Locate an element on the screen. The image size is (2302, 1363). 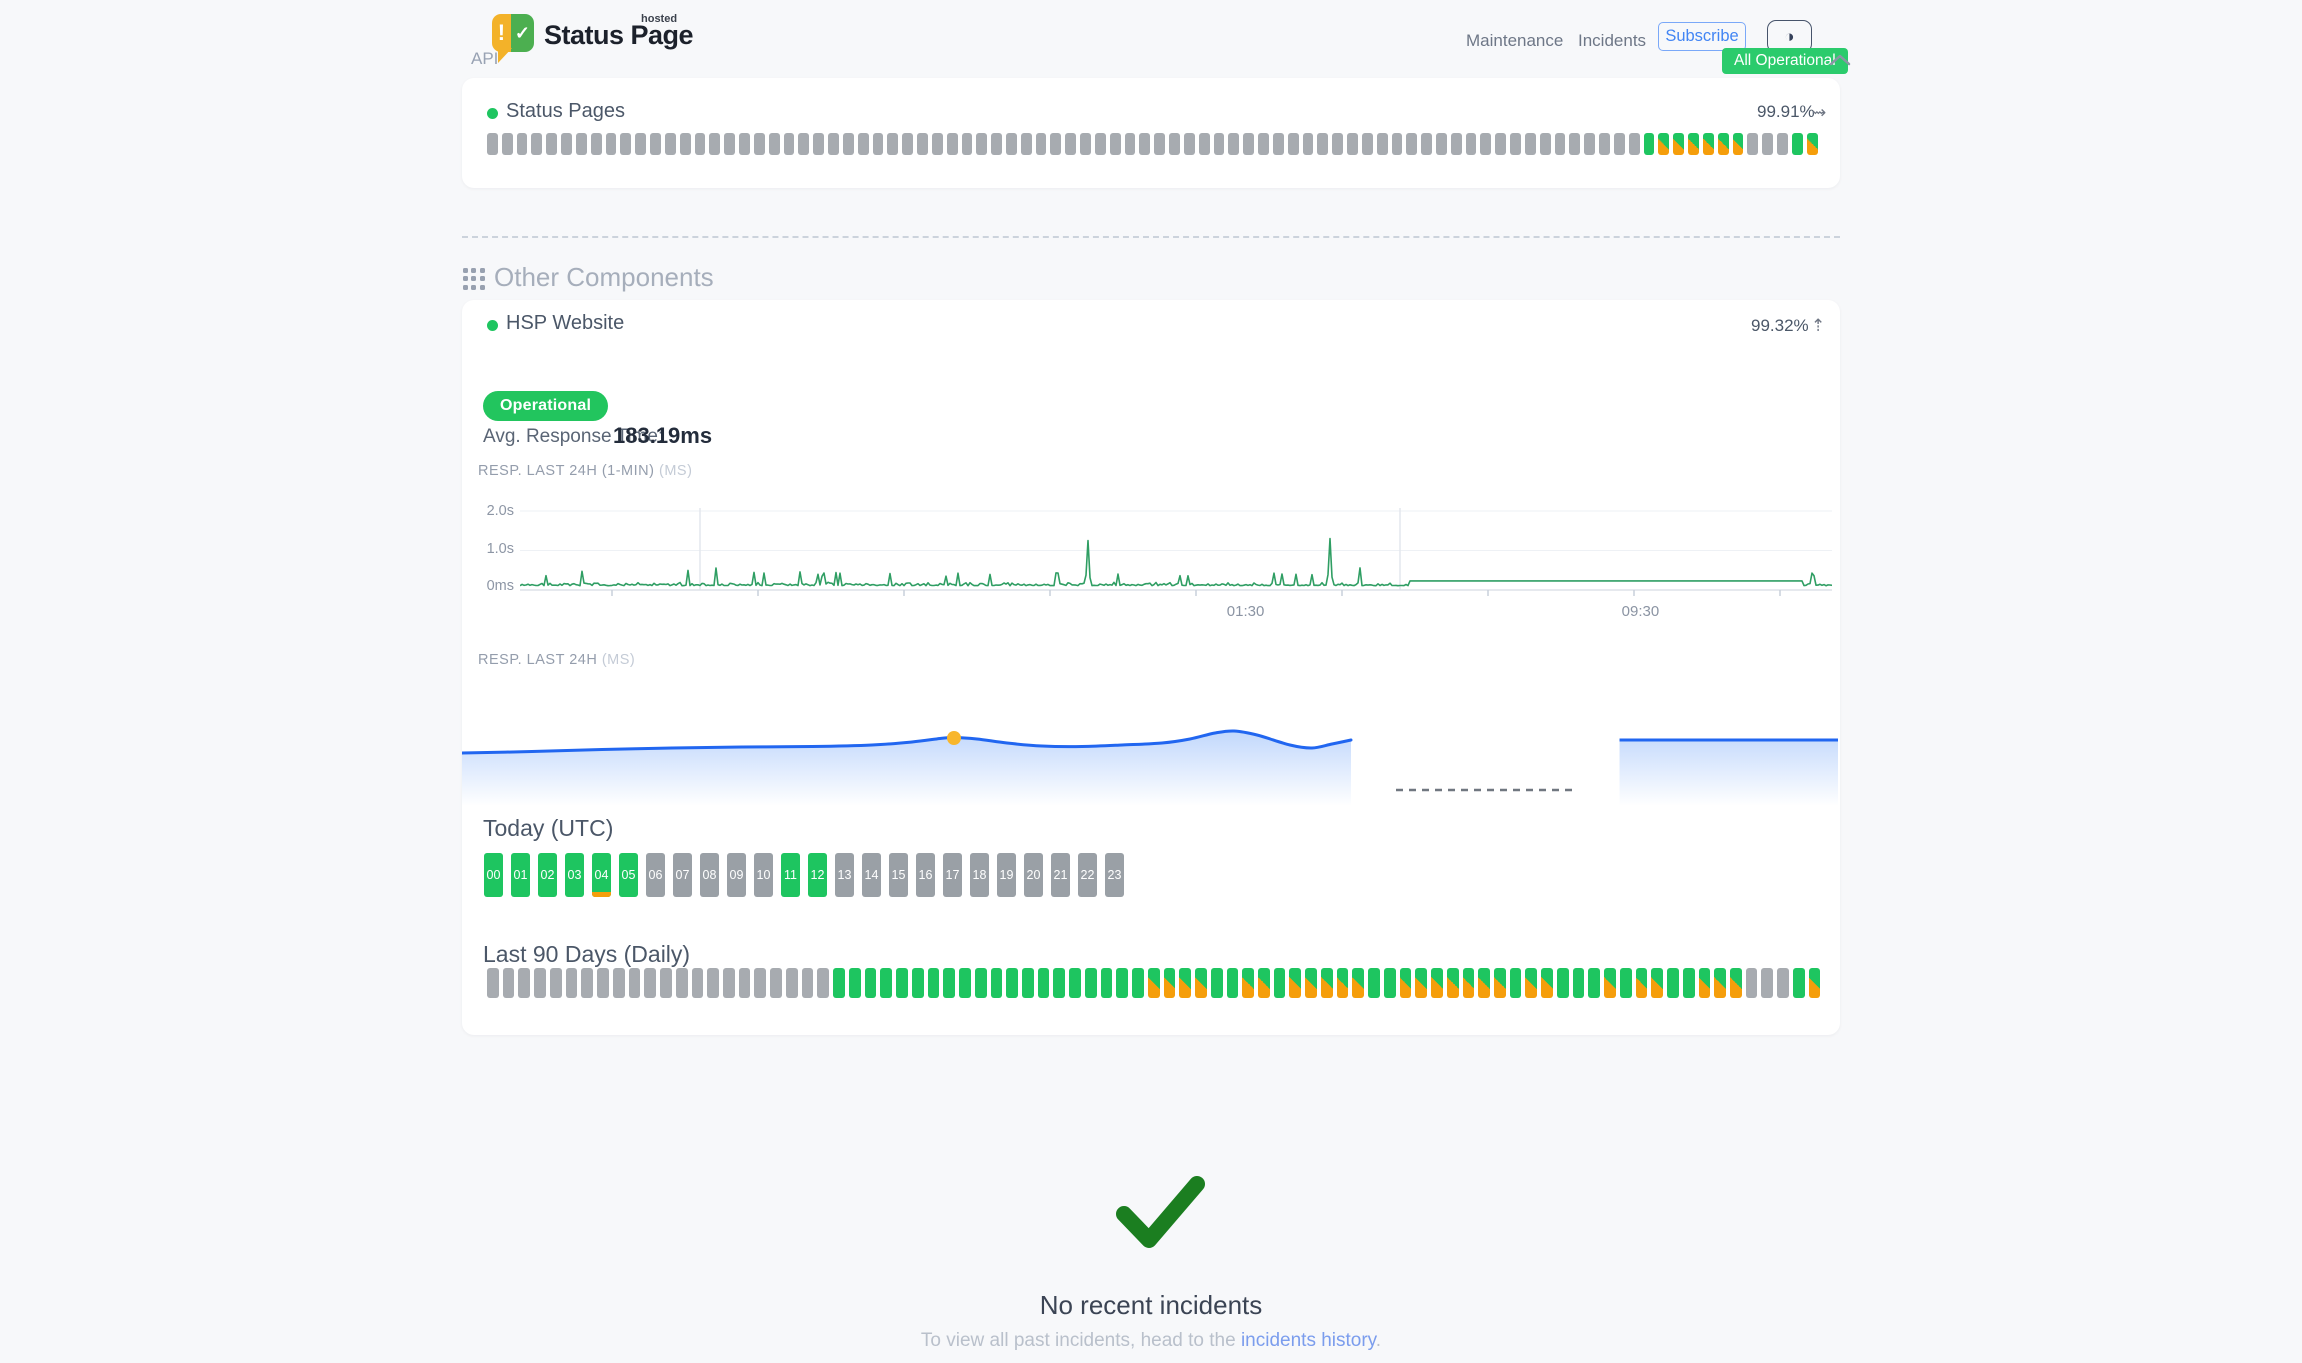
incidents-history-link: incidents history is located at coordinates (1308, 1340).